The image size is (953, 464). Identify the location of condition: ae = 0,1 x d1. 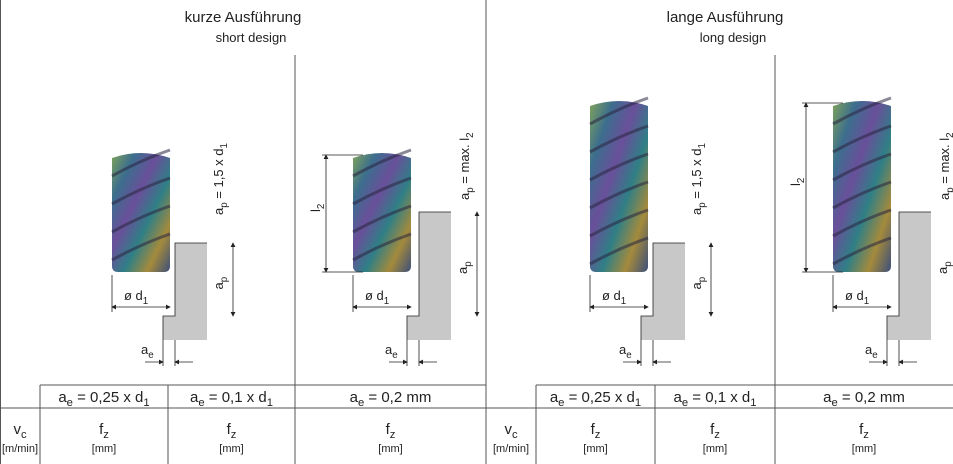
(231, 399).